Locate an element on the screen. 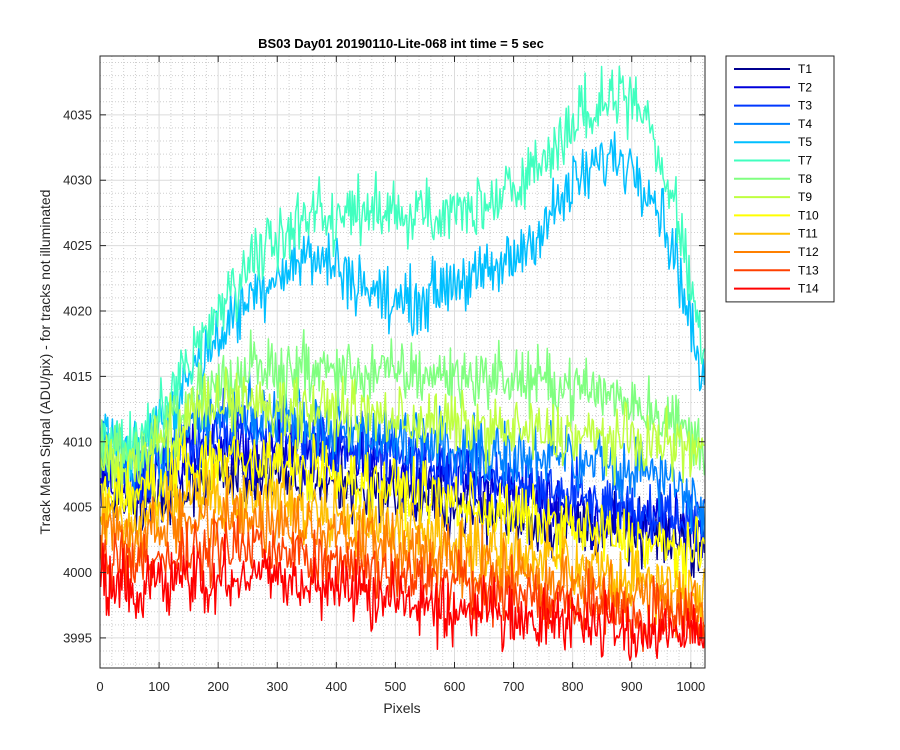 Image resolution: width=900 pixels, height=750 pixels. x-tick-label: 100 is located at coordinates (159, 686).